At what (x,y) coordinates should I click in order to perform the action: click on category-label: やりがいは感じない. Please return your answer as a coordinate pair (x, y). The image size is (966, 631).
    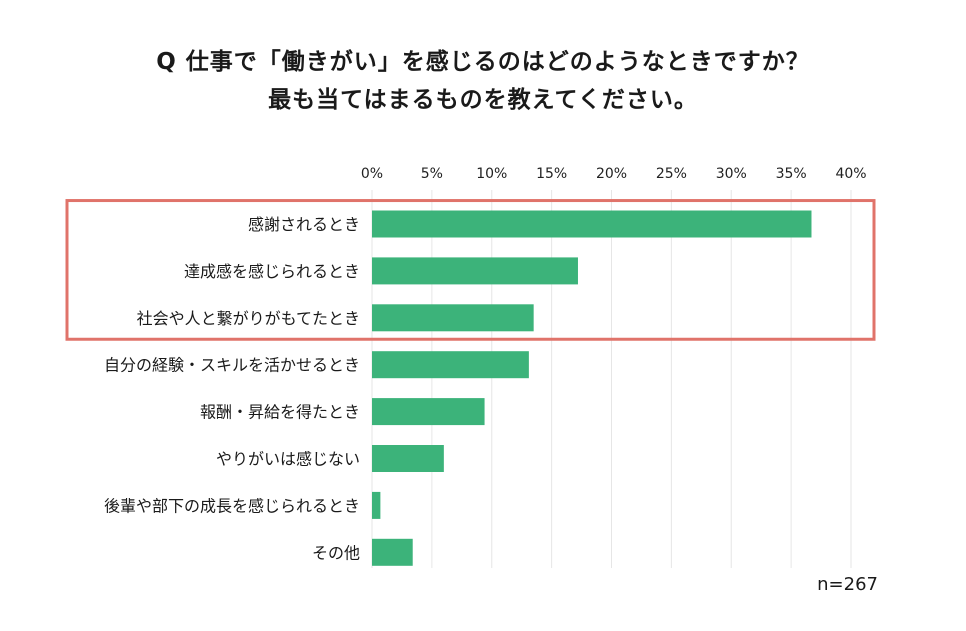
    Looking at the image, I should click on (288, 459).